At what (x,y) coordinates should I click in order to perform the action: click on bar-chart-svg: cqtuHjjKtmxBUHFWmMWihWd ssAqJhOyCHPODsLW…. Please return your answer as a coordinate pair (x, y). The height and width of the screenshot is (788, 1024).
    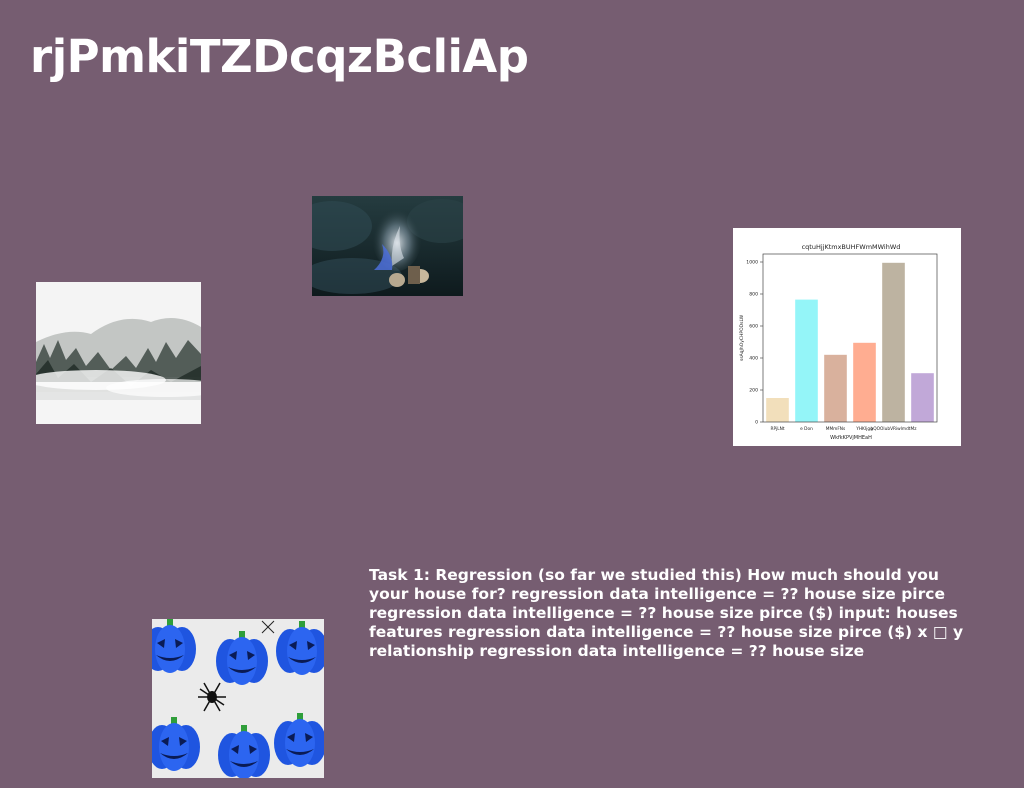
    Looking at the image, I should click on (838, 342).